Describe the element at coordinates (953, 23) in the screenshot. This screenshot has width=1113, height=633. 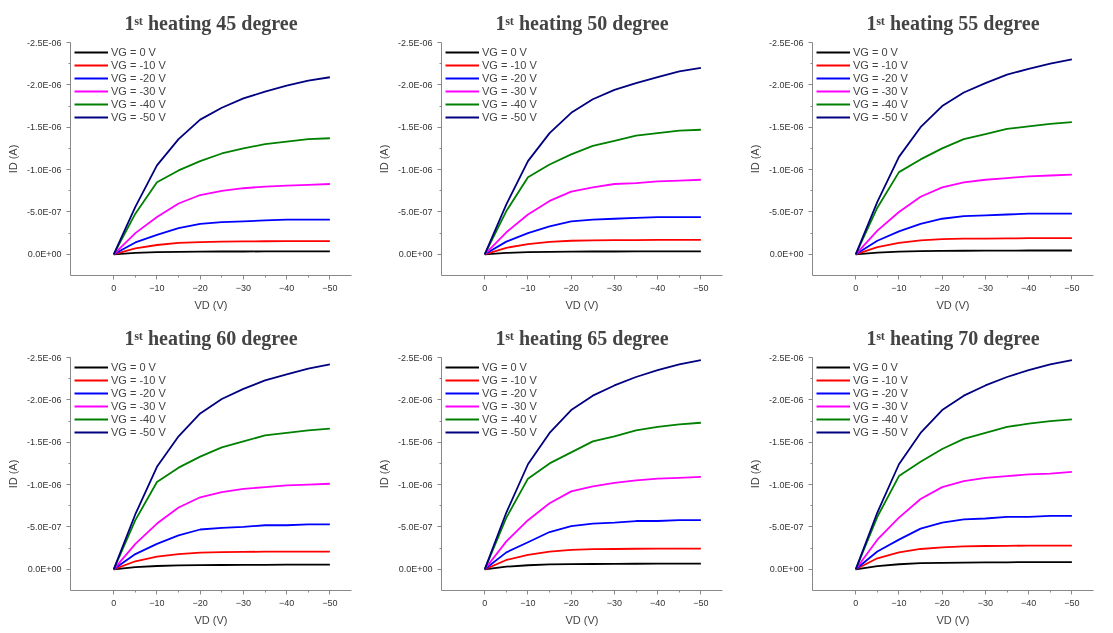
I see `chart-title: 1ˢᵗ heating 55 degree` at that location.